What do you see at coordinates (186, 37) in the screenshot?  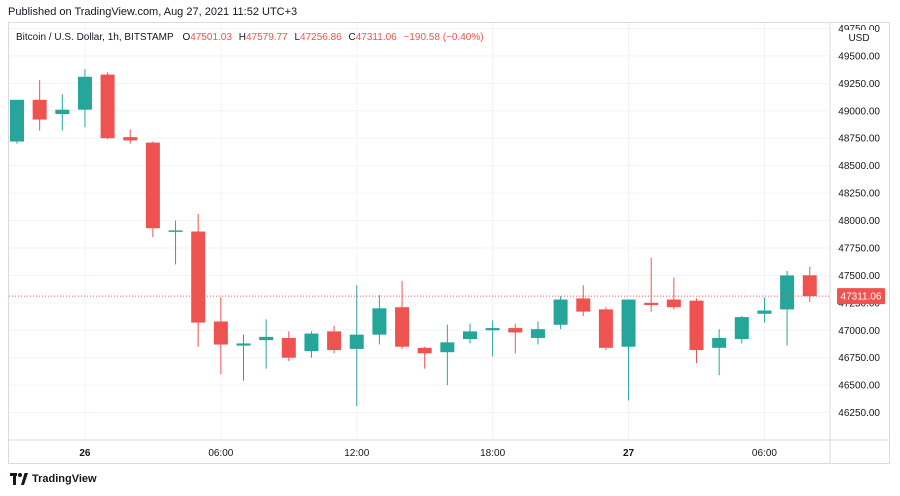 I see `open-label: O` at bounding box center [186, 37].